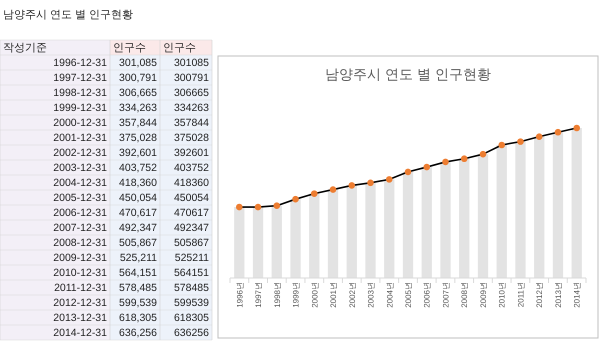 The width and height of the screenshot is (602, 343). I want to click on x-tick-label: 2010년, so click(502, 295).